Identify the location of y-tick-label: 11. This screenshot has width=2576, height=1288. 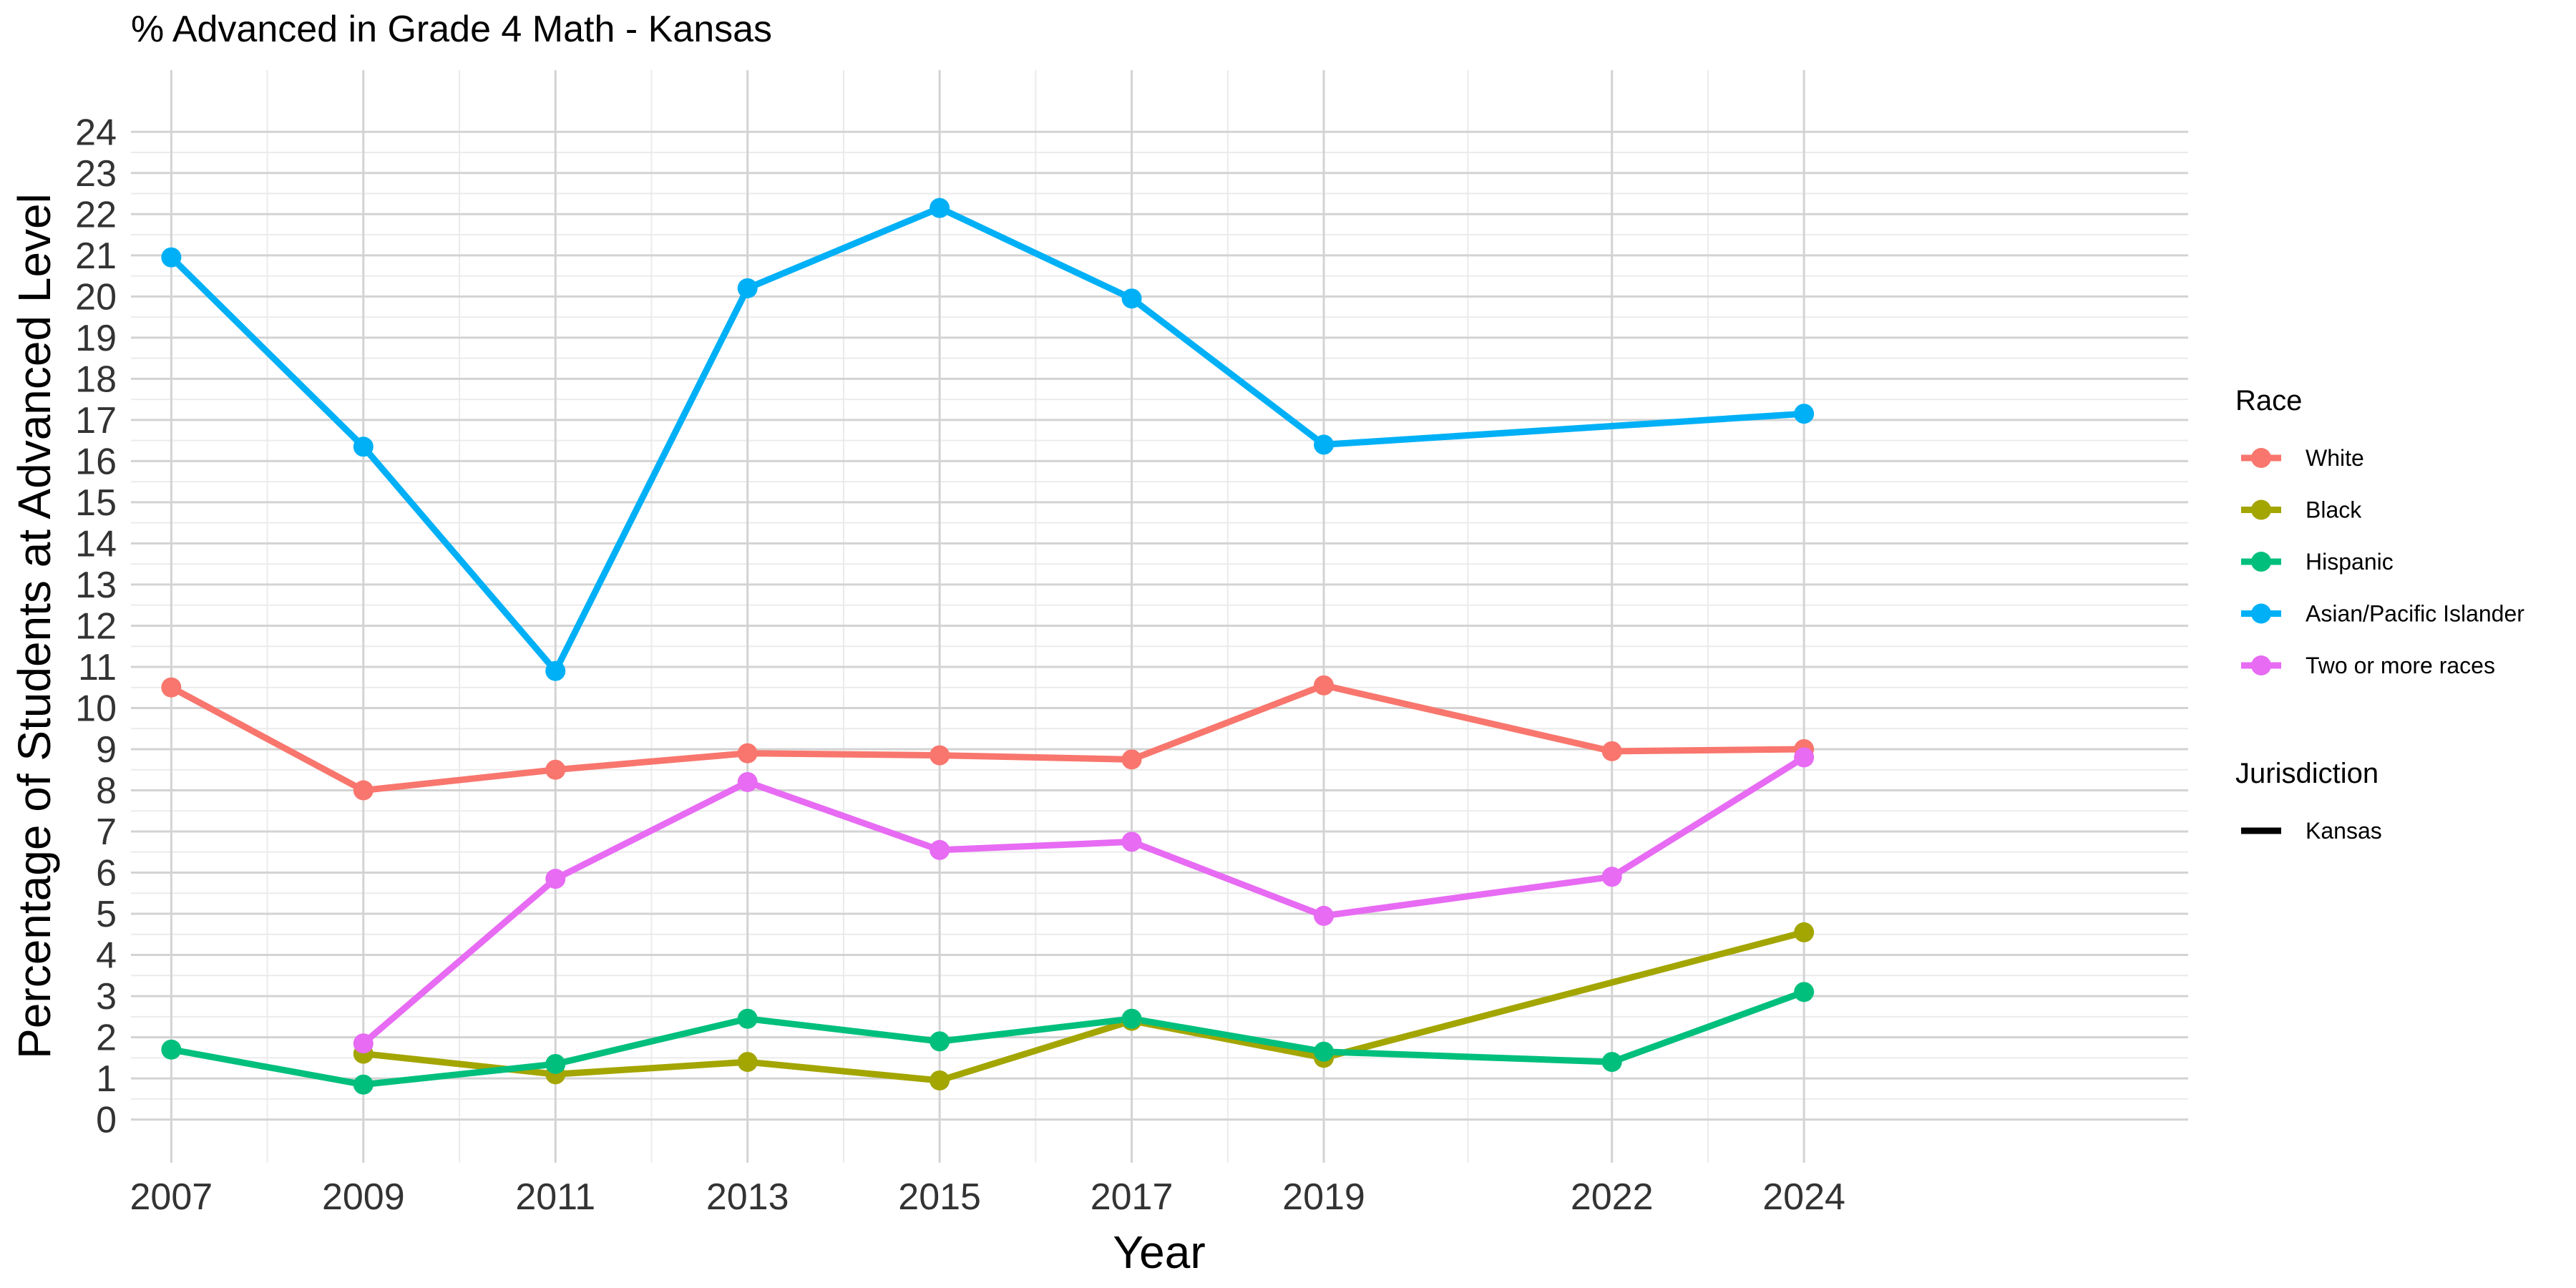
(97, 667).